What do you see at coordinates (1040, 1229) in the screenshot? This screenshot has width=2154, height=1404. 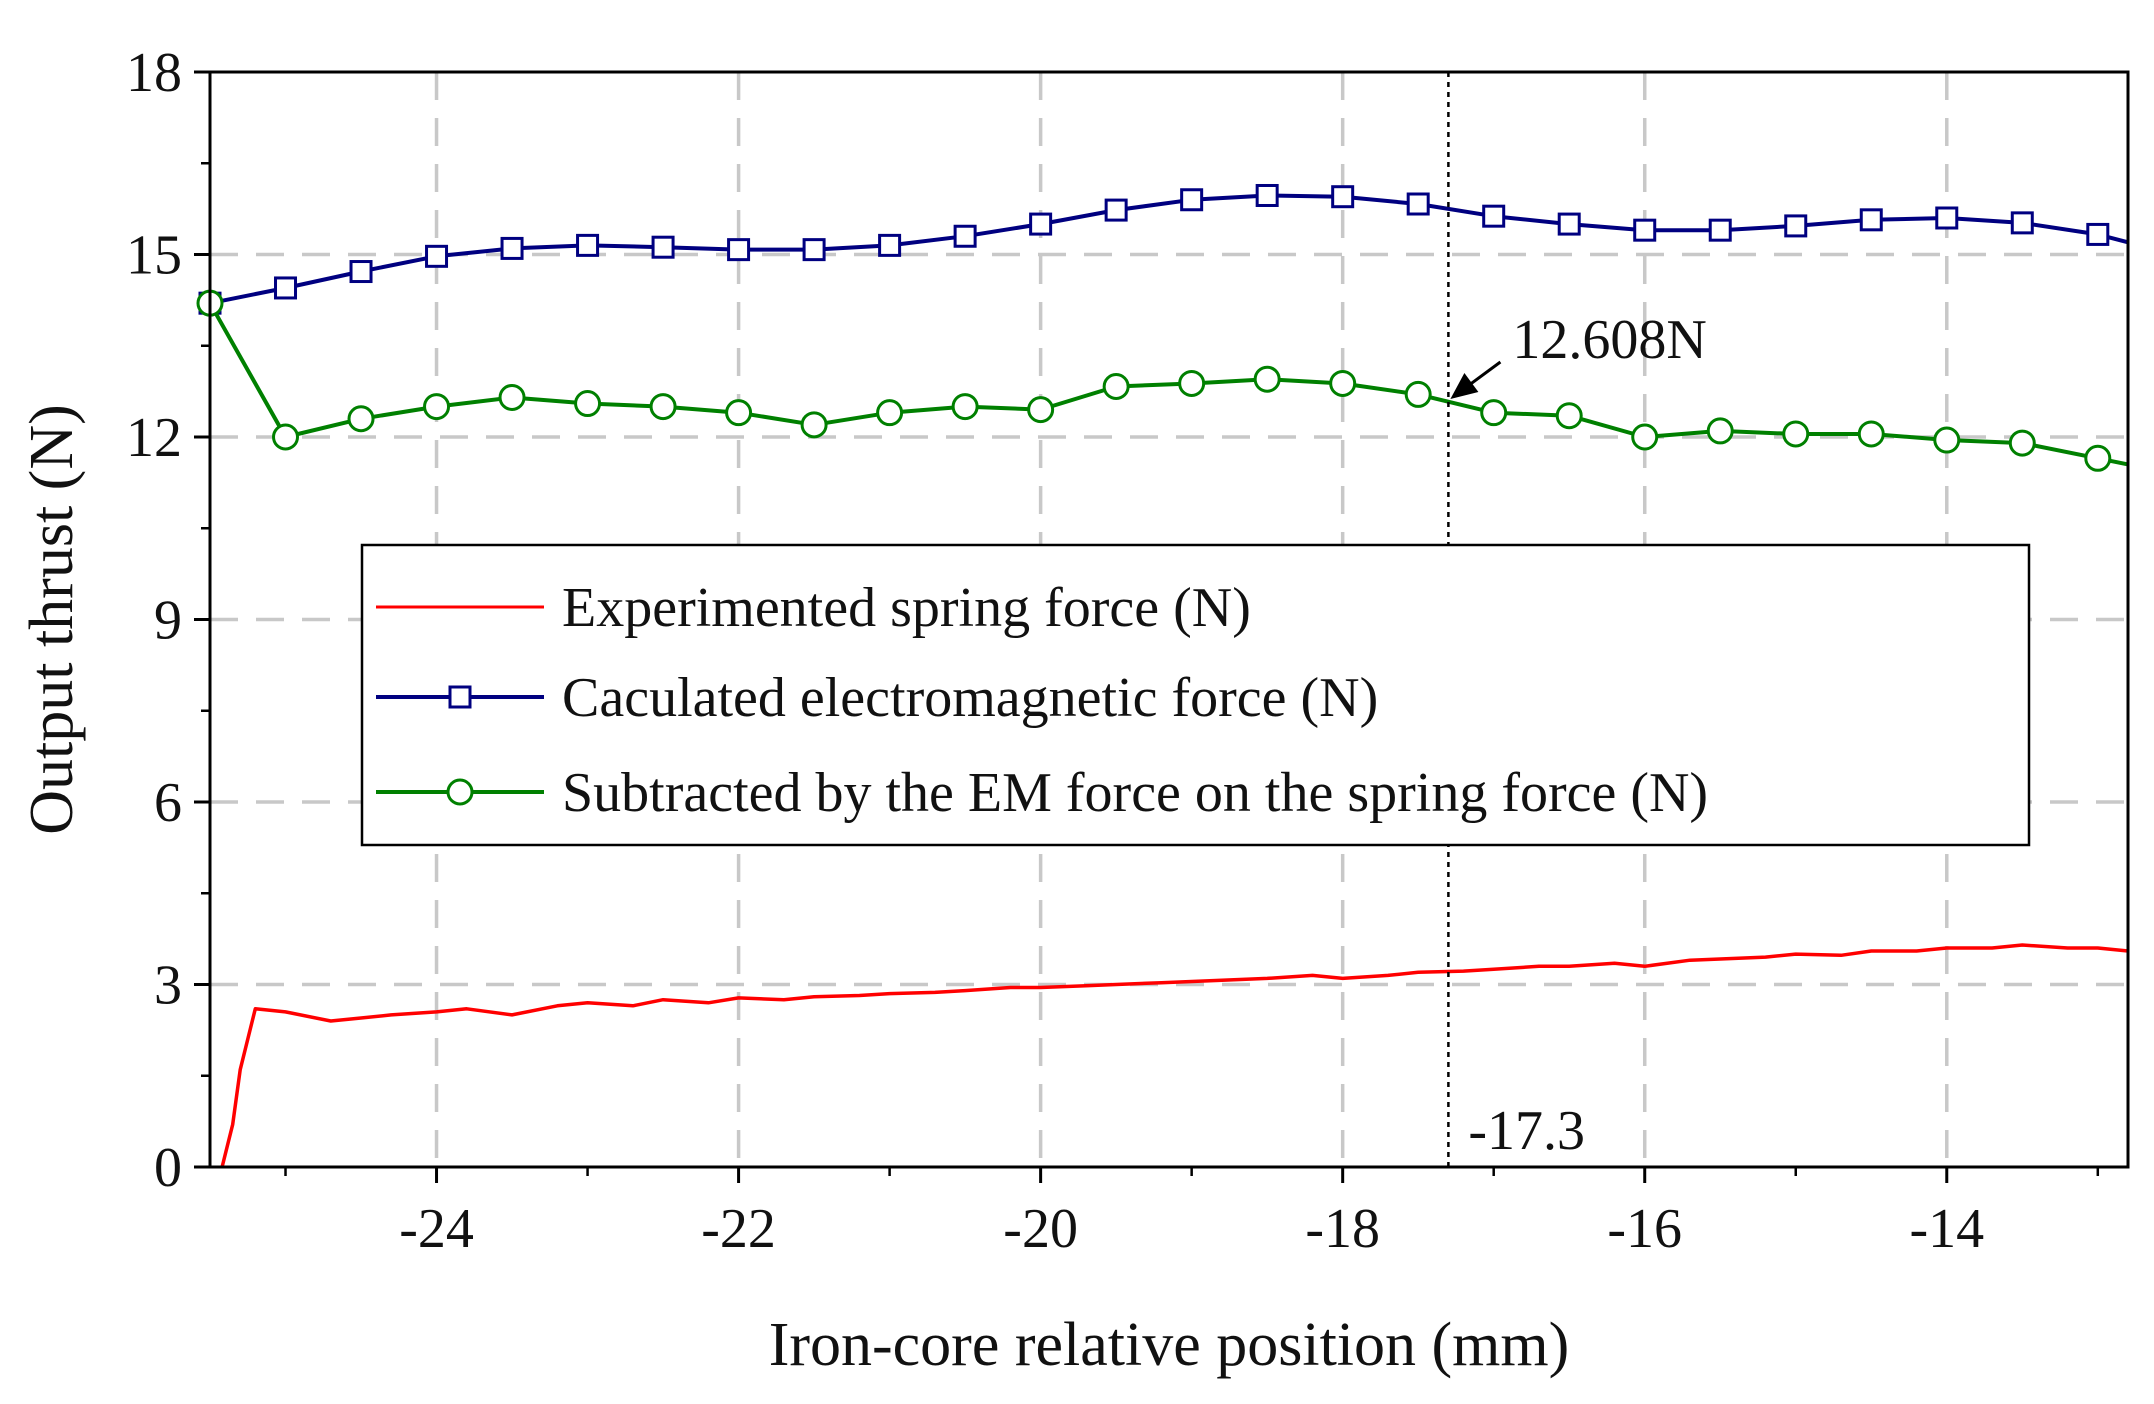 I see `x-tick-label: -20` at bounding box center [1040, 1229].